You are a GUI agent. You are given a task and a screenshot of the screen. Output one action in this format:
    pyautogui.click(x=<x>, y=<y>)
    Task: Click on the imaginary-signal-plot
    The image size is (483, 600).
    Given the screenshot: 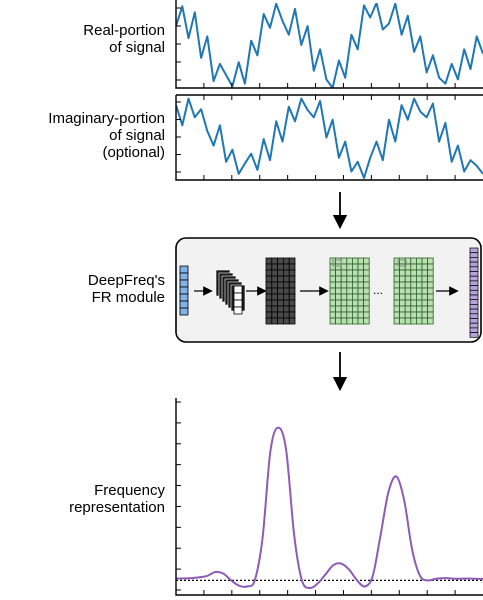 What is the action you would take?
    pyautogui.click(x=329, y=137)
    